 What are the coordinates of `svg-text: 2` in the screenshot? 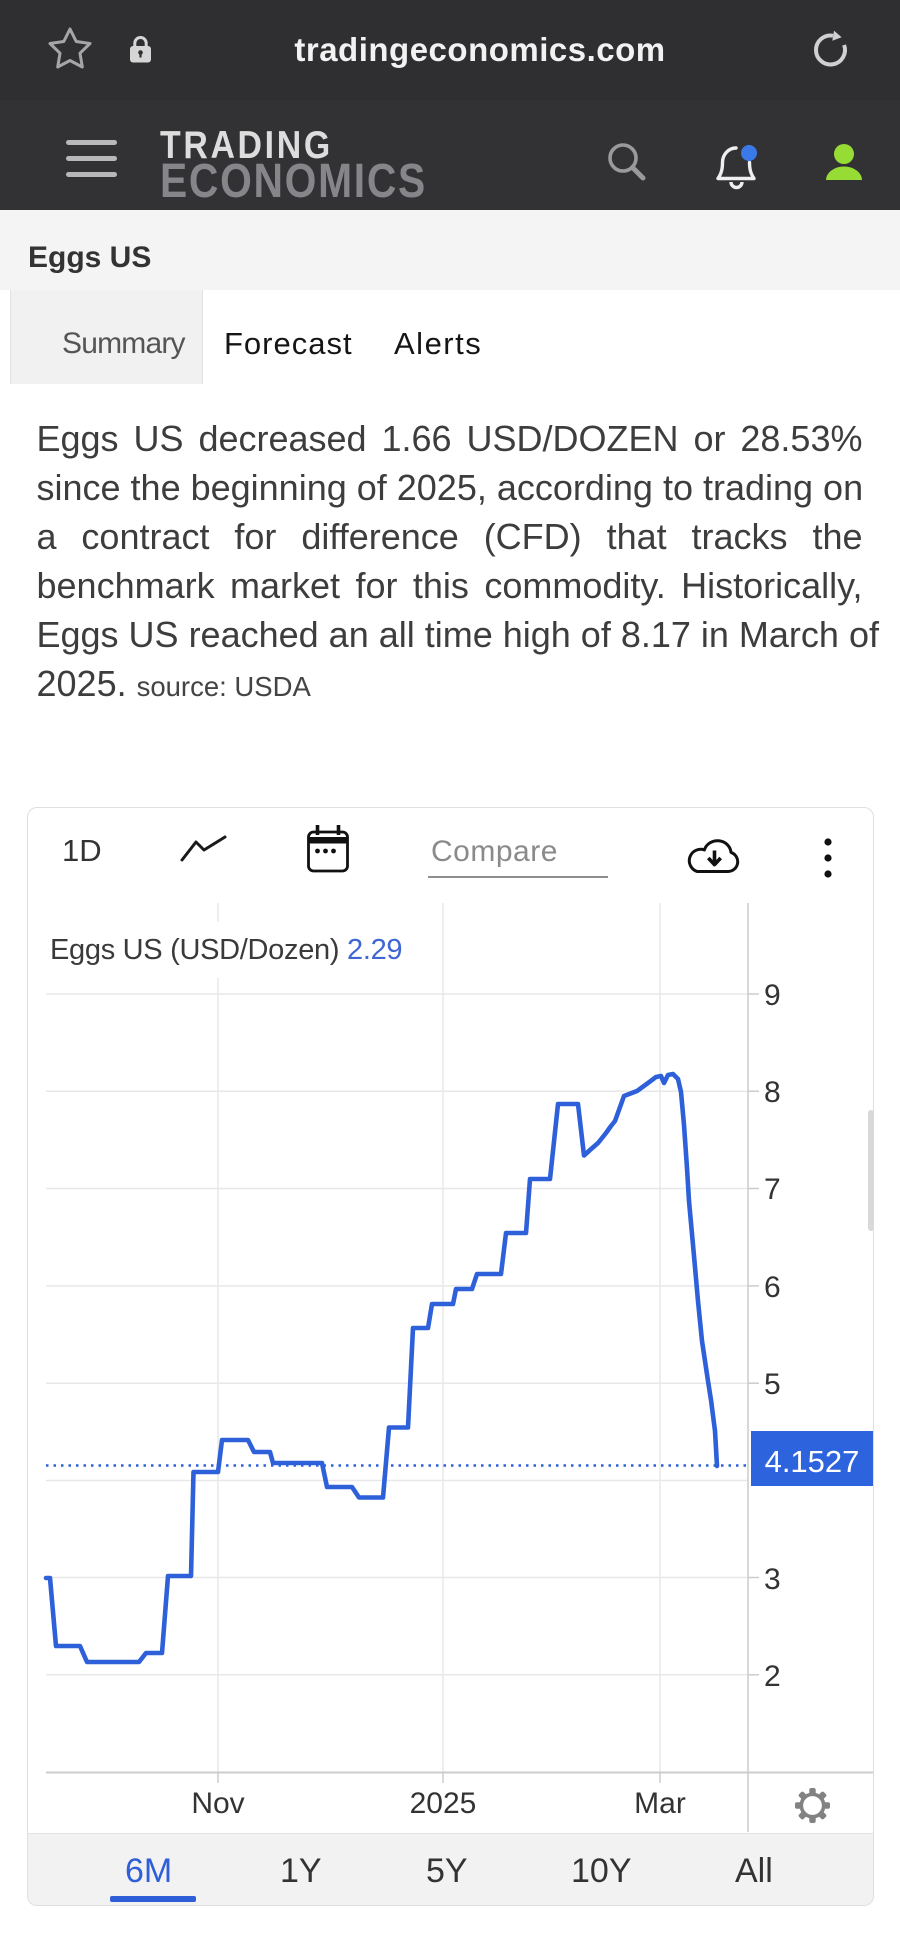 It's located at (772, 1676).